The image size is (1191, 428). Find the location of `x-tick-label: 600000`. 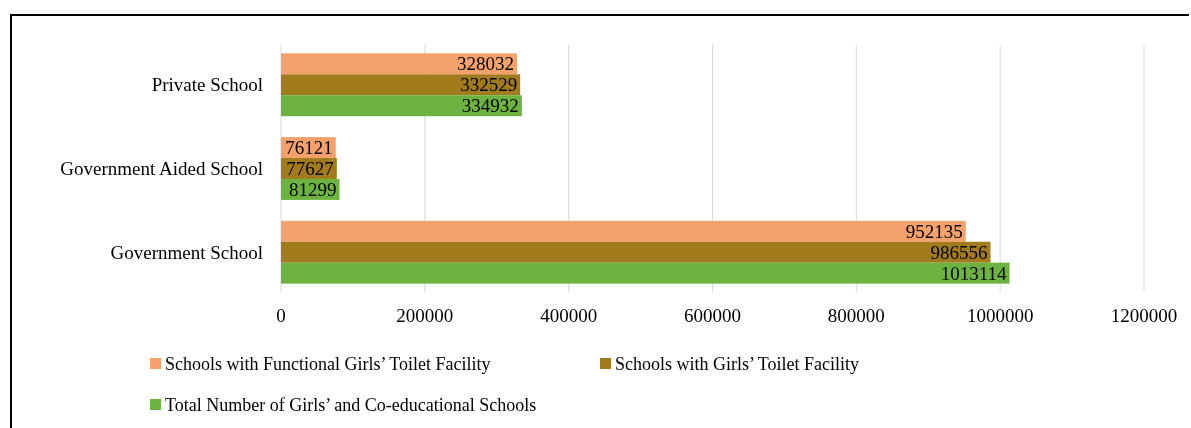

x-tick-label: 600000 is located at coordinates (712, 315).